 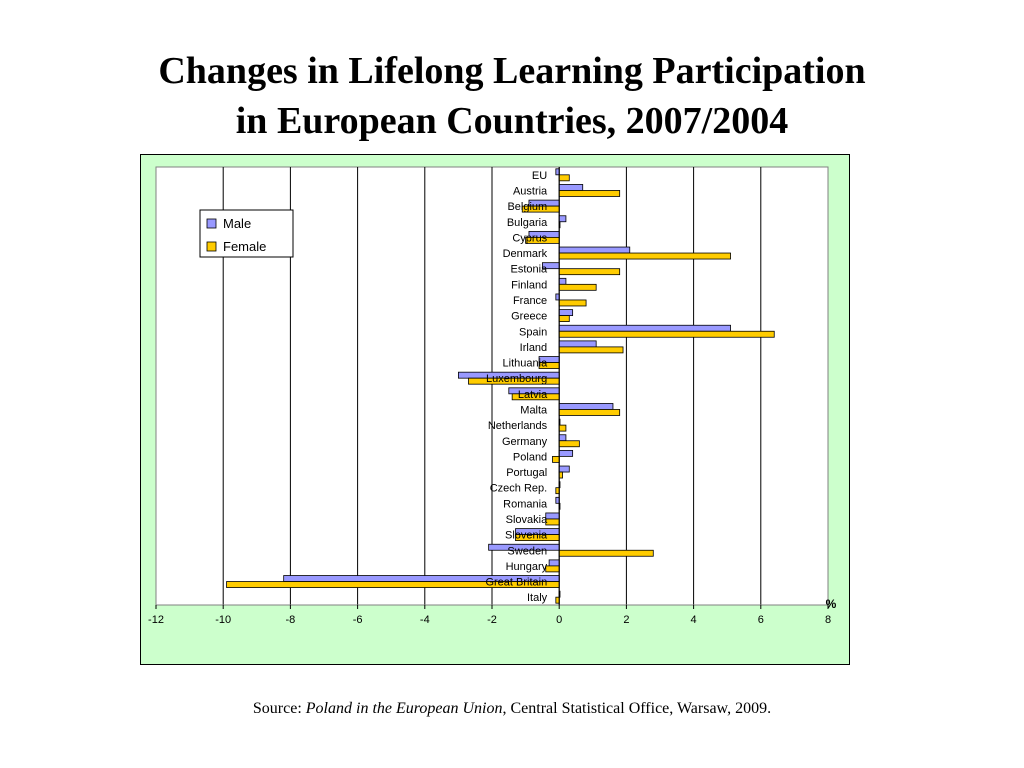 What do you see at coordinates (279, 708) in the screenshot?
I see `source-prefix: Source:` at bounding box center [279, 708].